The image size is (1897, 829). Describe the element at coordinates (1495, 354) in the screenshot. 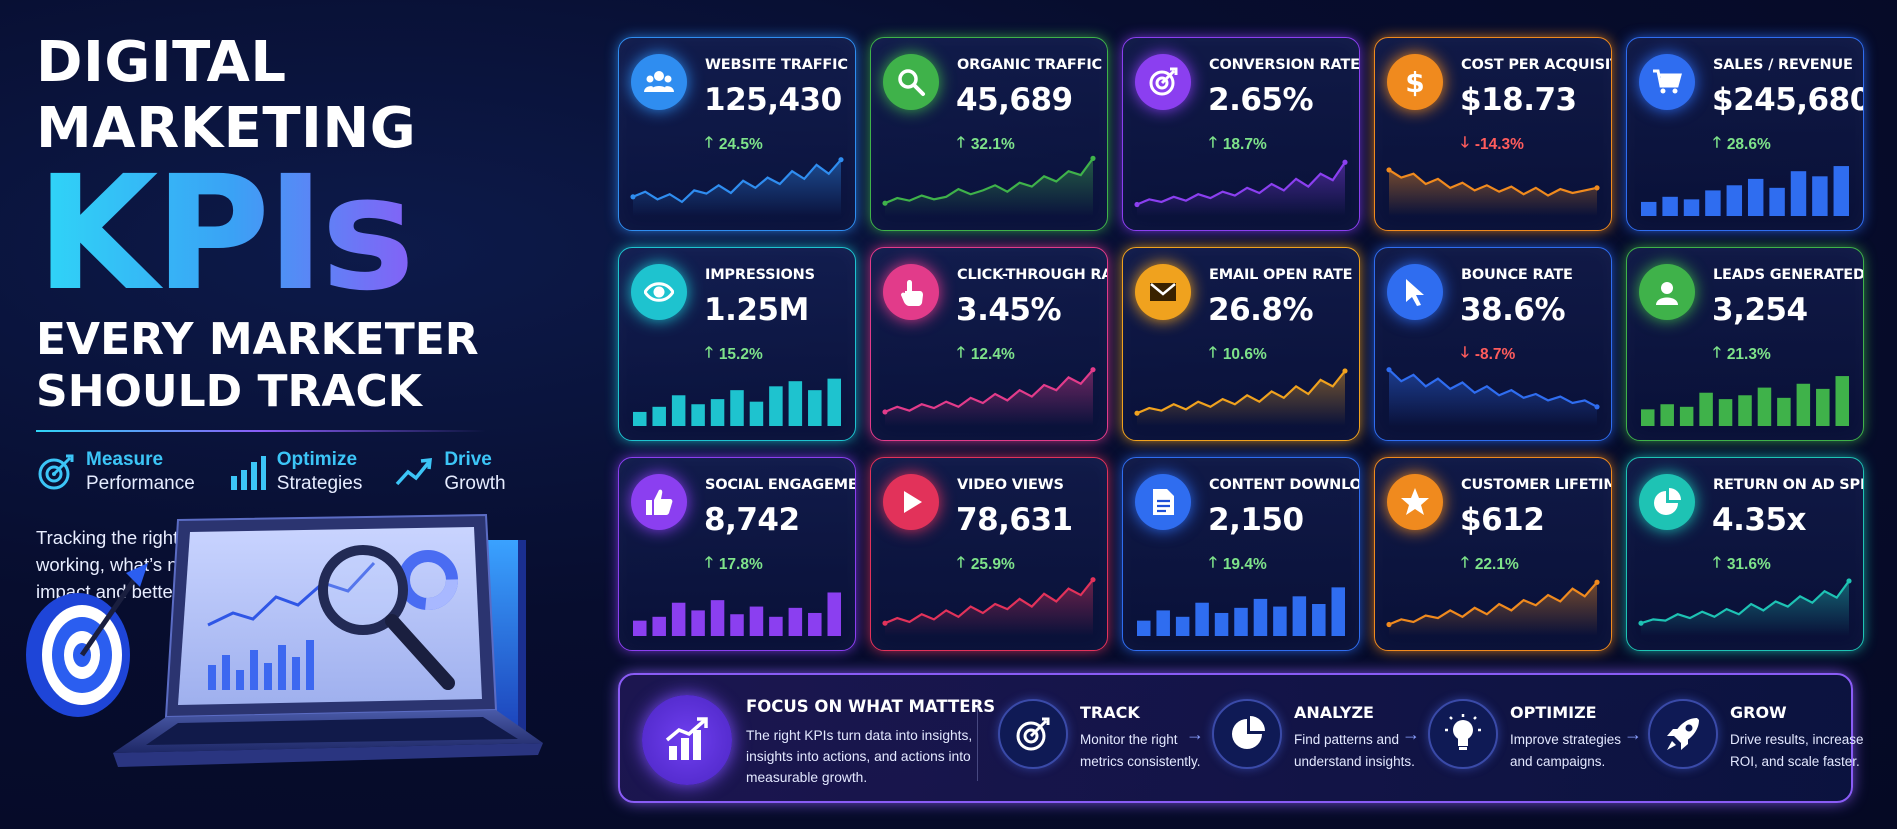

I see `kpi-delta-value: -8.7%` at that location.